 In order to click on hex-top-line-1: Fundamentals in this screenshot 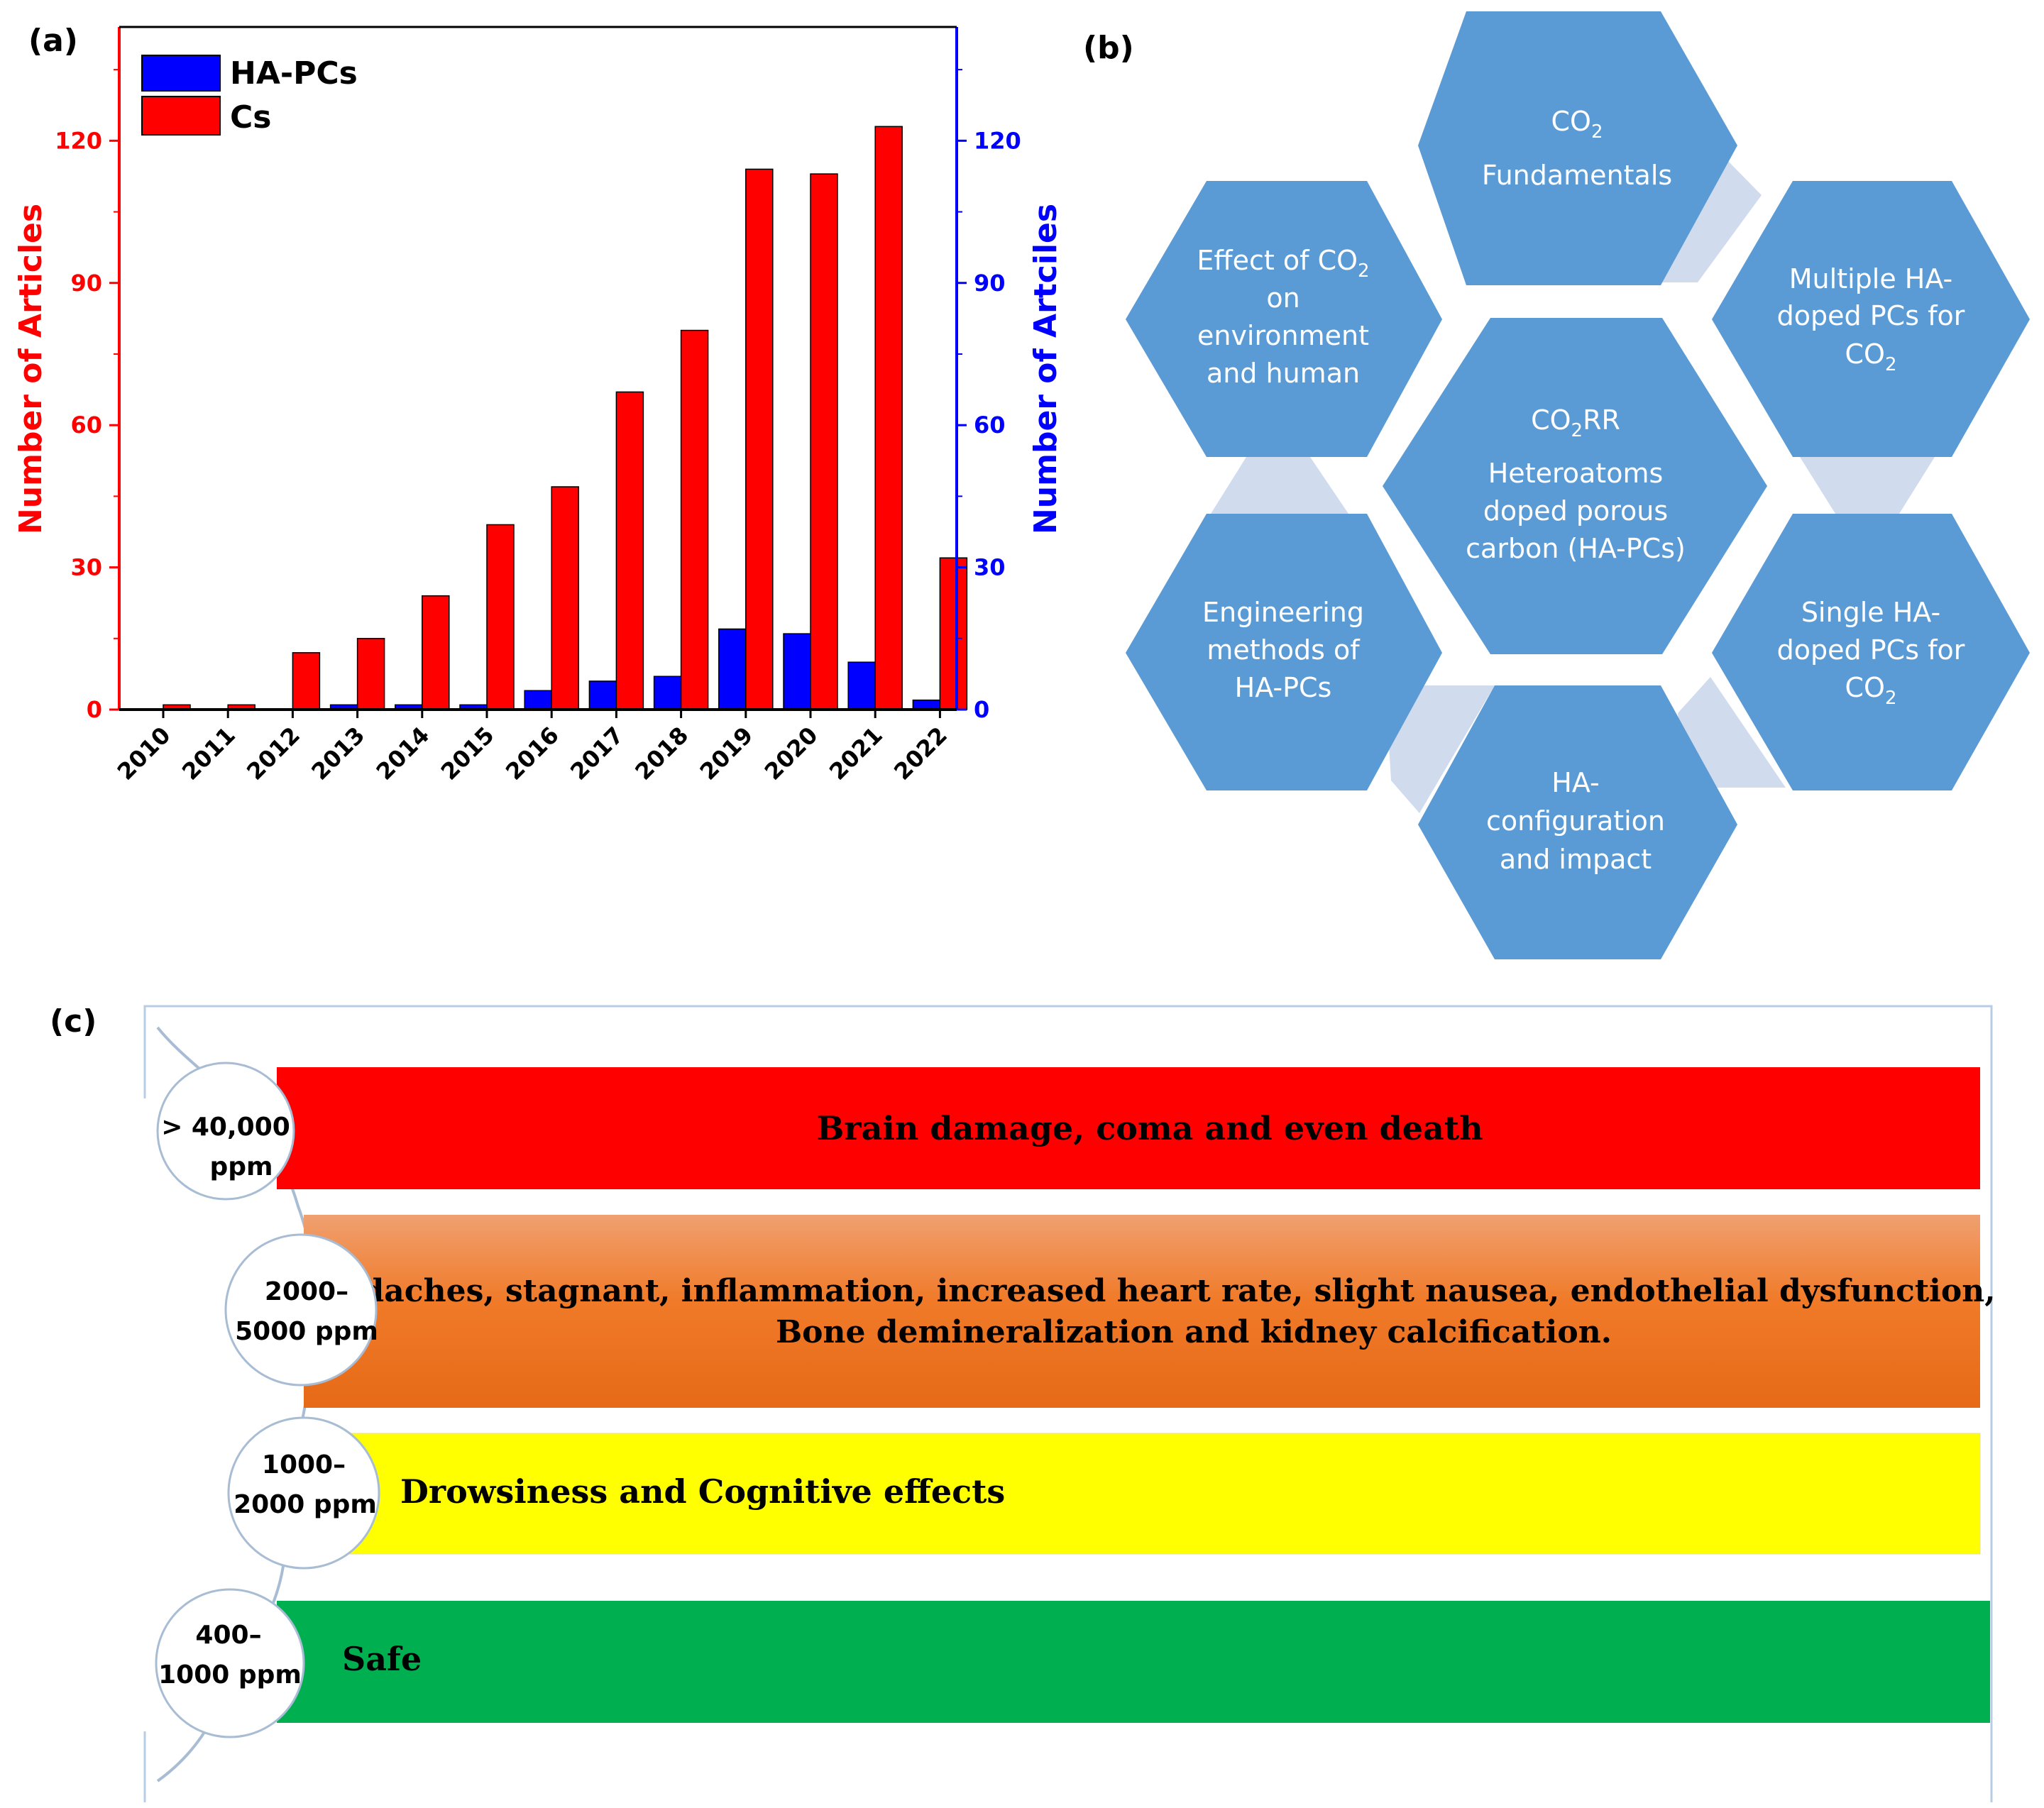, I will do `click(1577, 175)`.